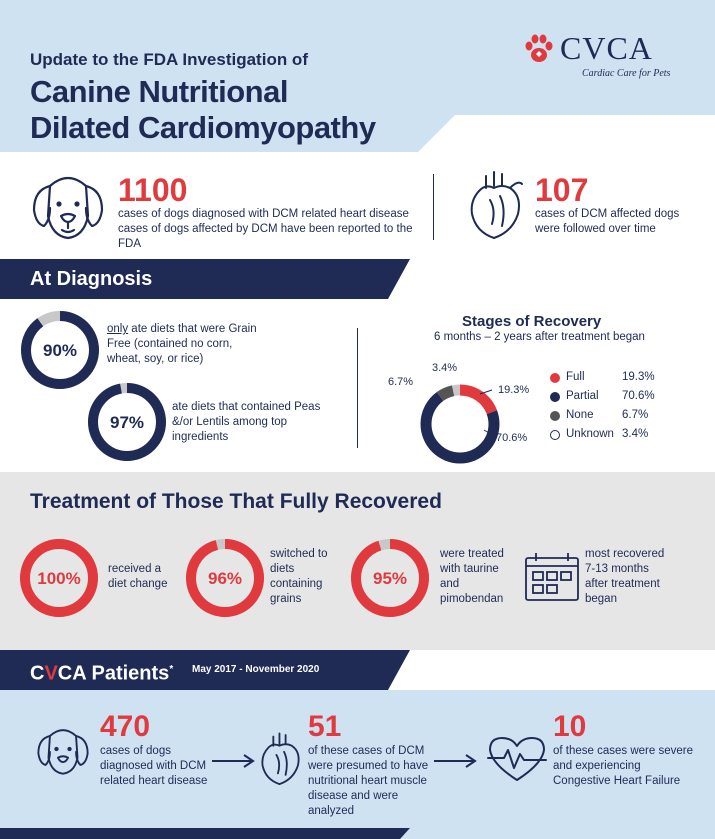 The image size is (715, 839). Describe the element at coordinates (580, 415) in the screenshot. I see `legend-label: None` at that location.